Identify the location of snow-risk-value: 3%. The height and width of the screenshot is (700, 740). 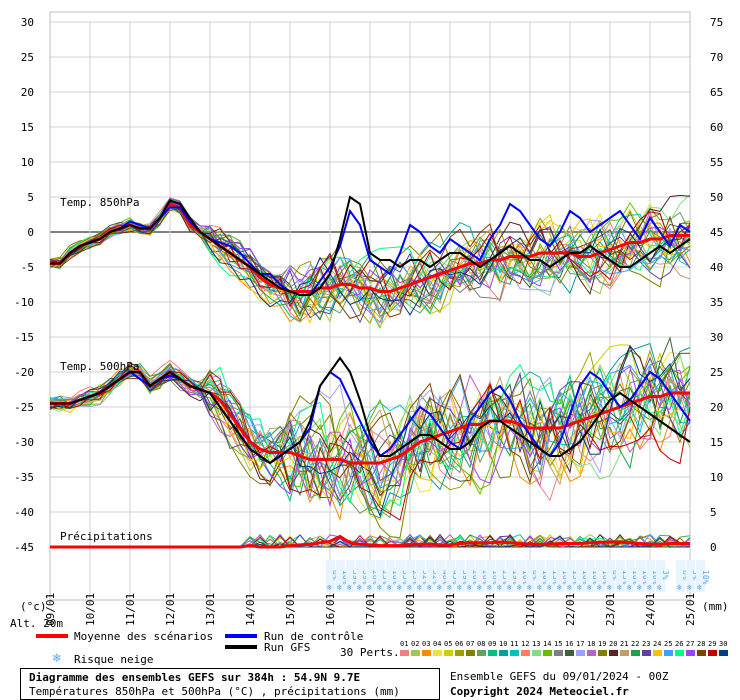
(695, 575).